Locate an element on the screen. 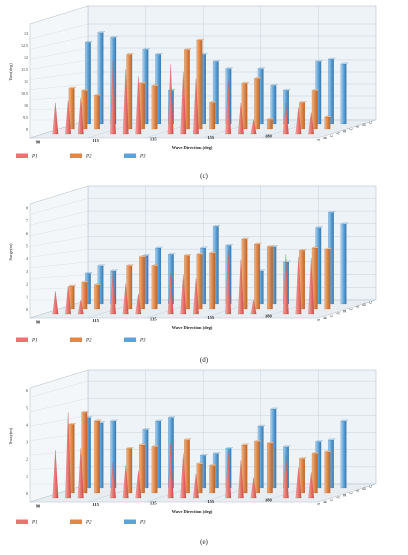 This screenshot has width=408, height=555. bar-p1-180-C is located at coordinates (311, 123).